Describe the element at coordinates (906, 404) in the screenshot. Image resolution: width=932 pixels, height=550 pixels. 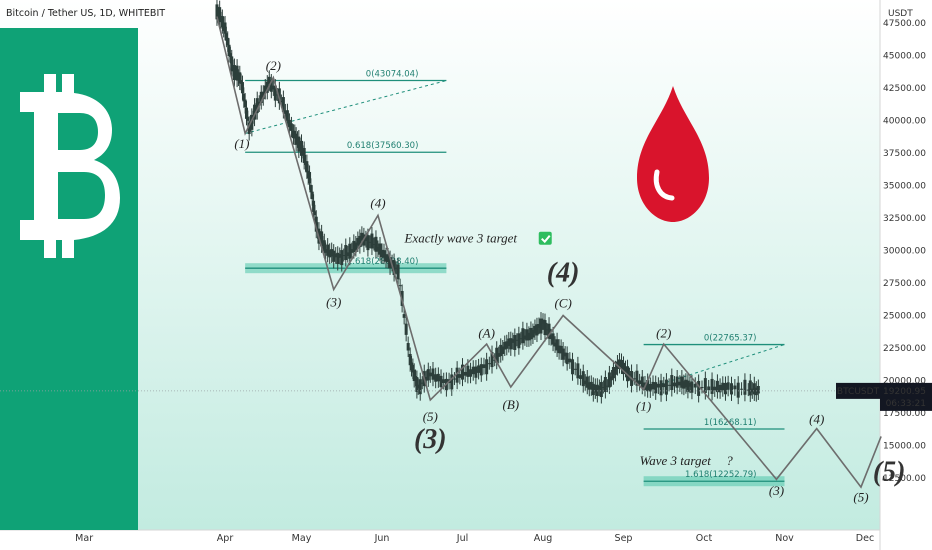
I see `price-tag-countdown: 06:33:21` at that location.